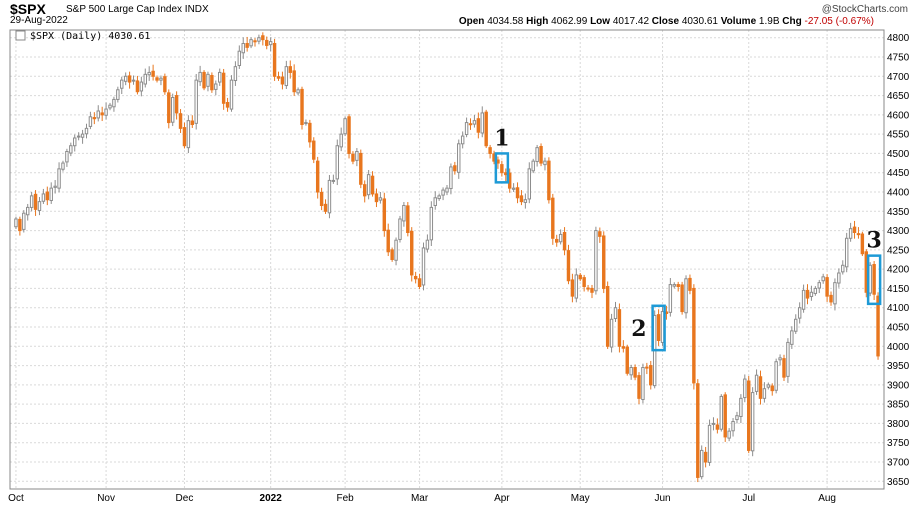  I want to click on x-tick-label: Jun, so click(662, 498).